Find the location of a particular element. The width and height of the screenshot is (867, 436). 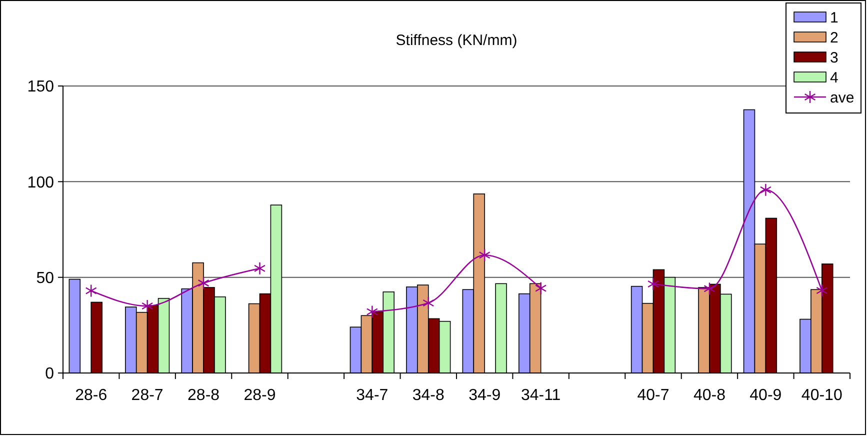

legend-label: 2 is located at coordinates (834, 37).